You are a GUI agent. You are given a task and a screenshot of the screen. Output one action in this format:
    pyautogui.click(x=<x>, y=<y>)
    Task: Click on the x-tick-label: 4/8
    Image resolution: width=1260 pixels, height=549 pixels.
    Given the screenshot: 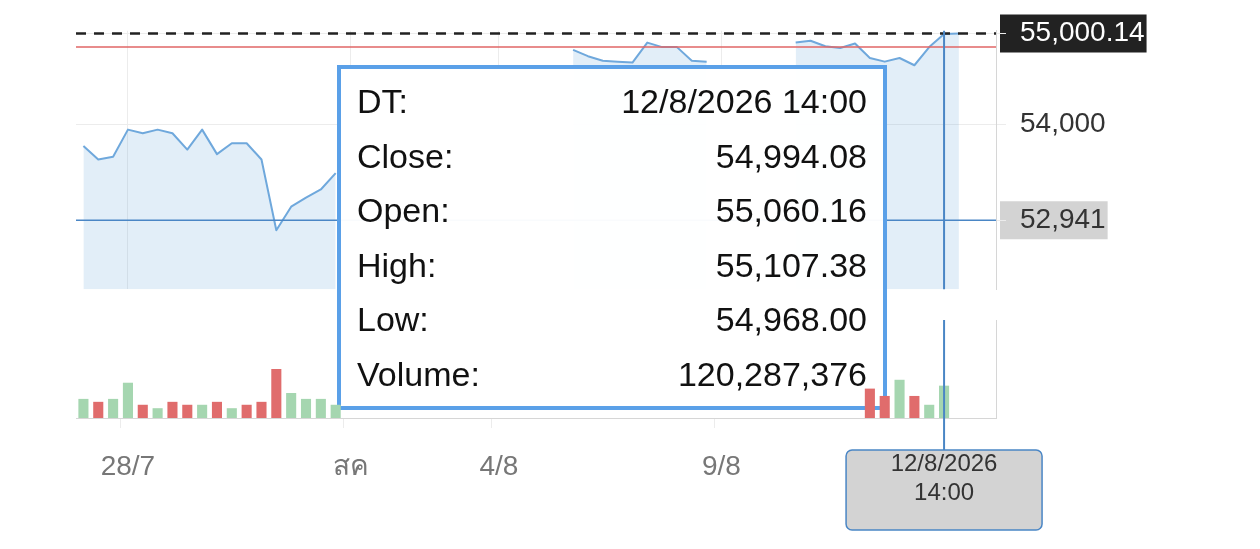 What is the action you would take?
    pyautogui.click(x=499, y=465)
    